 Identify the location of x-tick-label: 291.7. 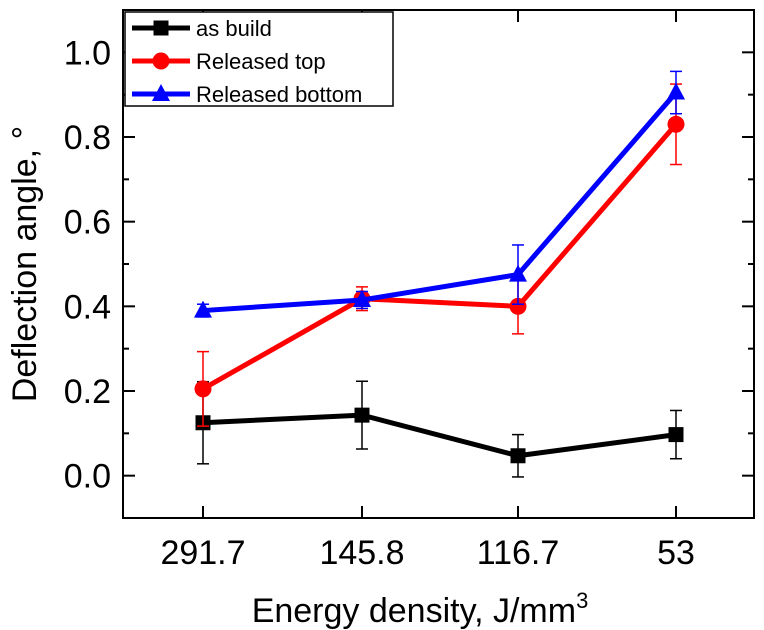
(202, 553).